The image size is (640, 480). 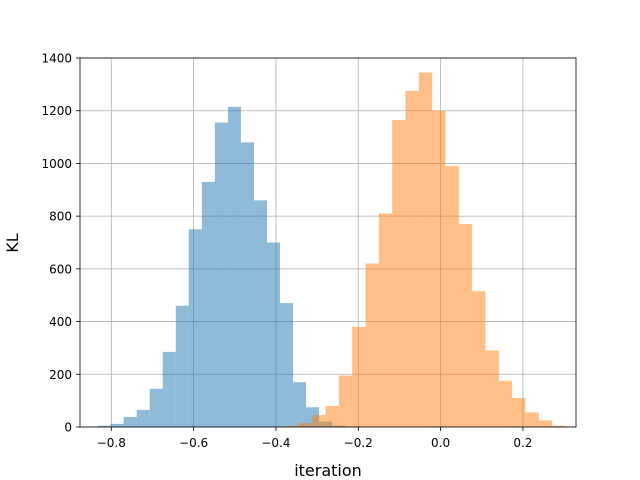 What do you see at coordinates (56, 164) in the screenshot?
I see `y-tick-label: 1000` at bounding box center [56, 164].